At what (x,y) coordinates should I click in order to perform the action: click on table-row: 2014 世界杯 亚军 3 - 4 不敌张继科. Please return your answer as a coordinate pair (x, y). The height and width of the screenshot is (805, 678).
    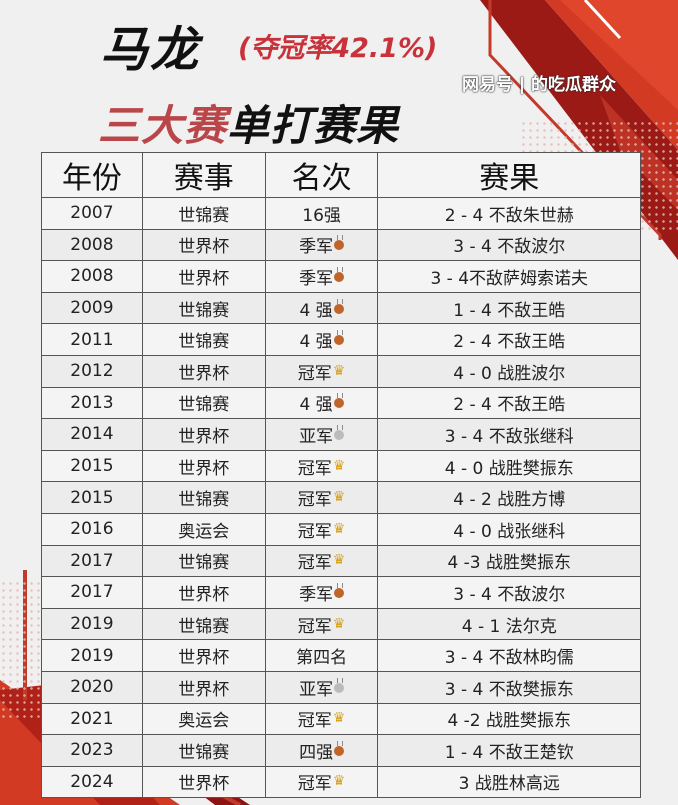
    Looking at the image, I should click on (341, 434).